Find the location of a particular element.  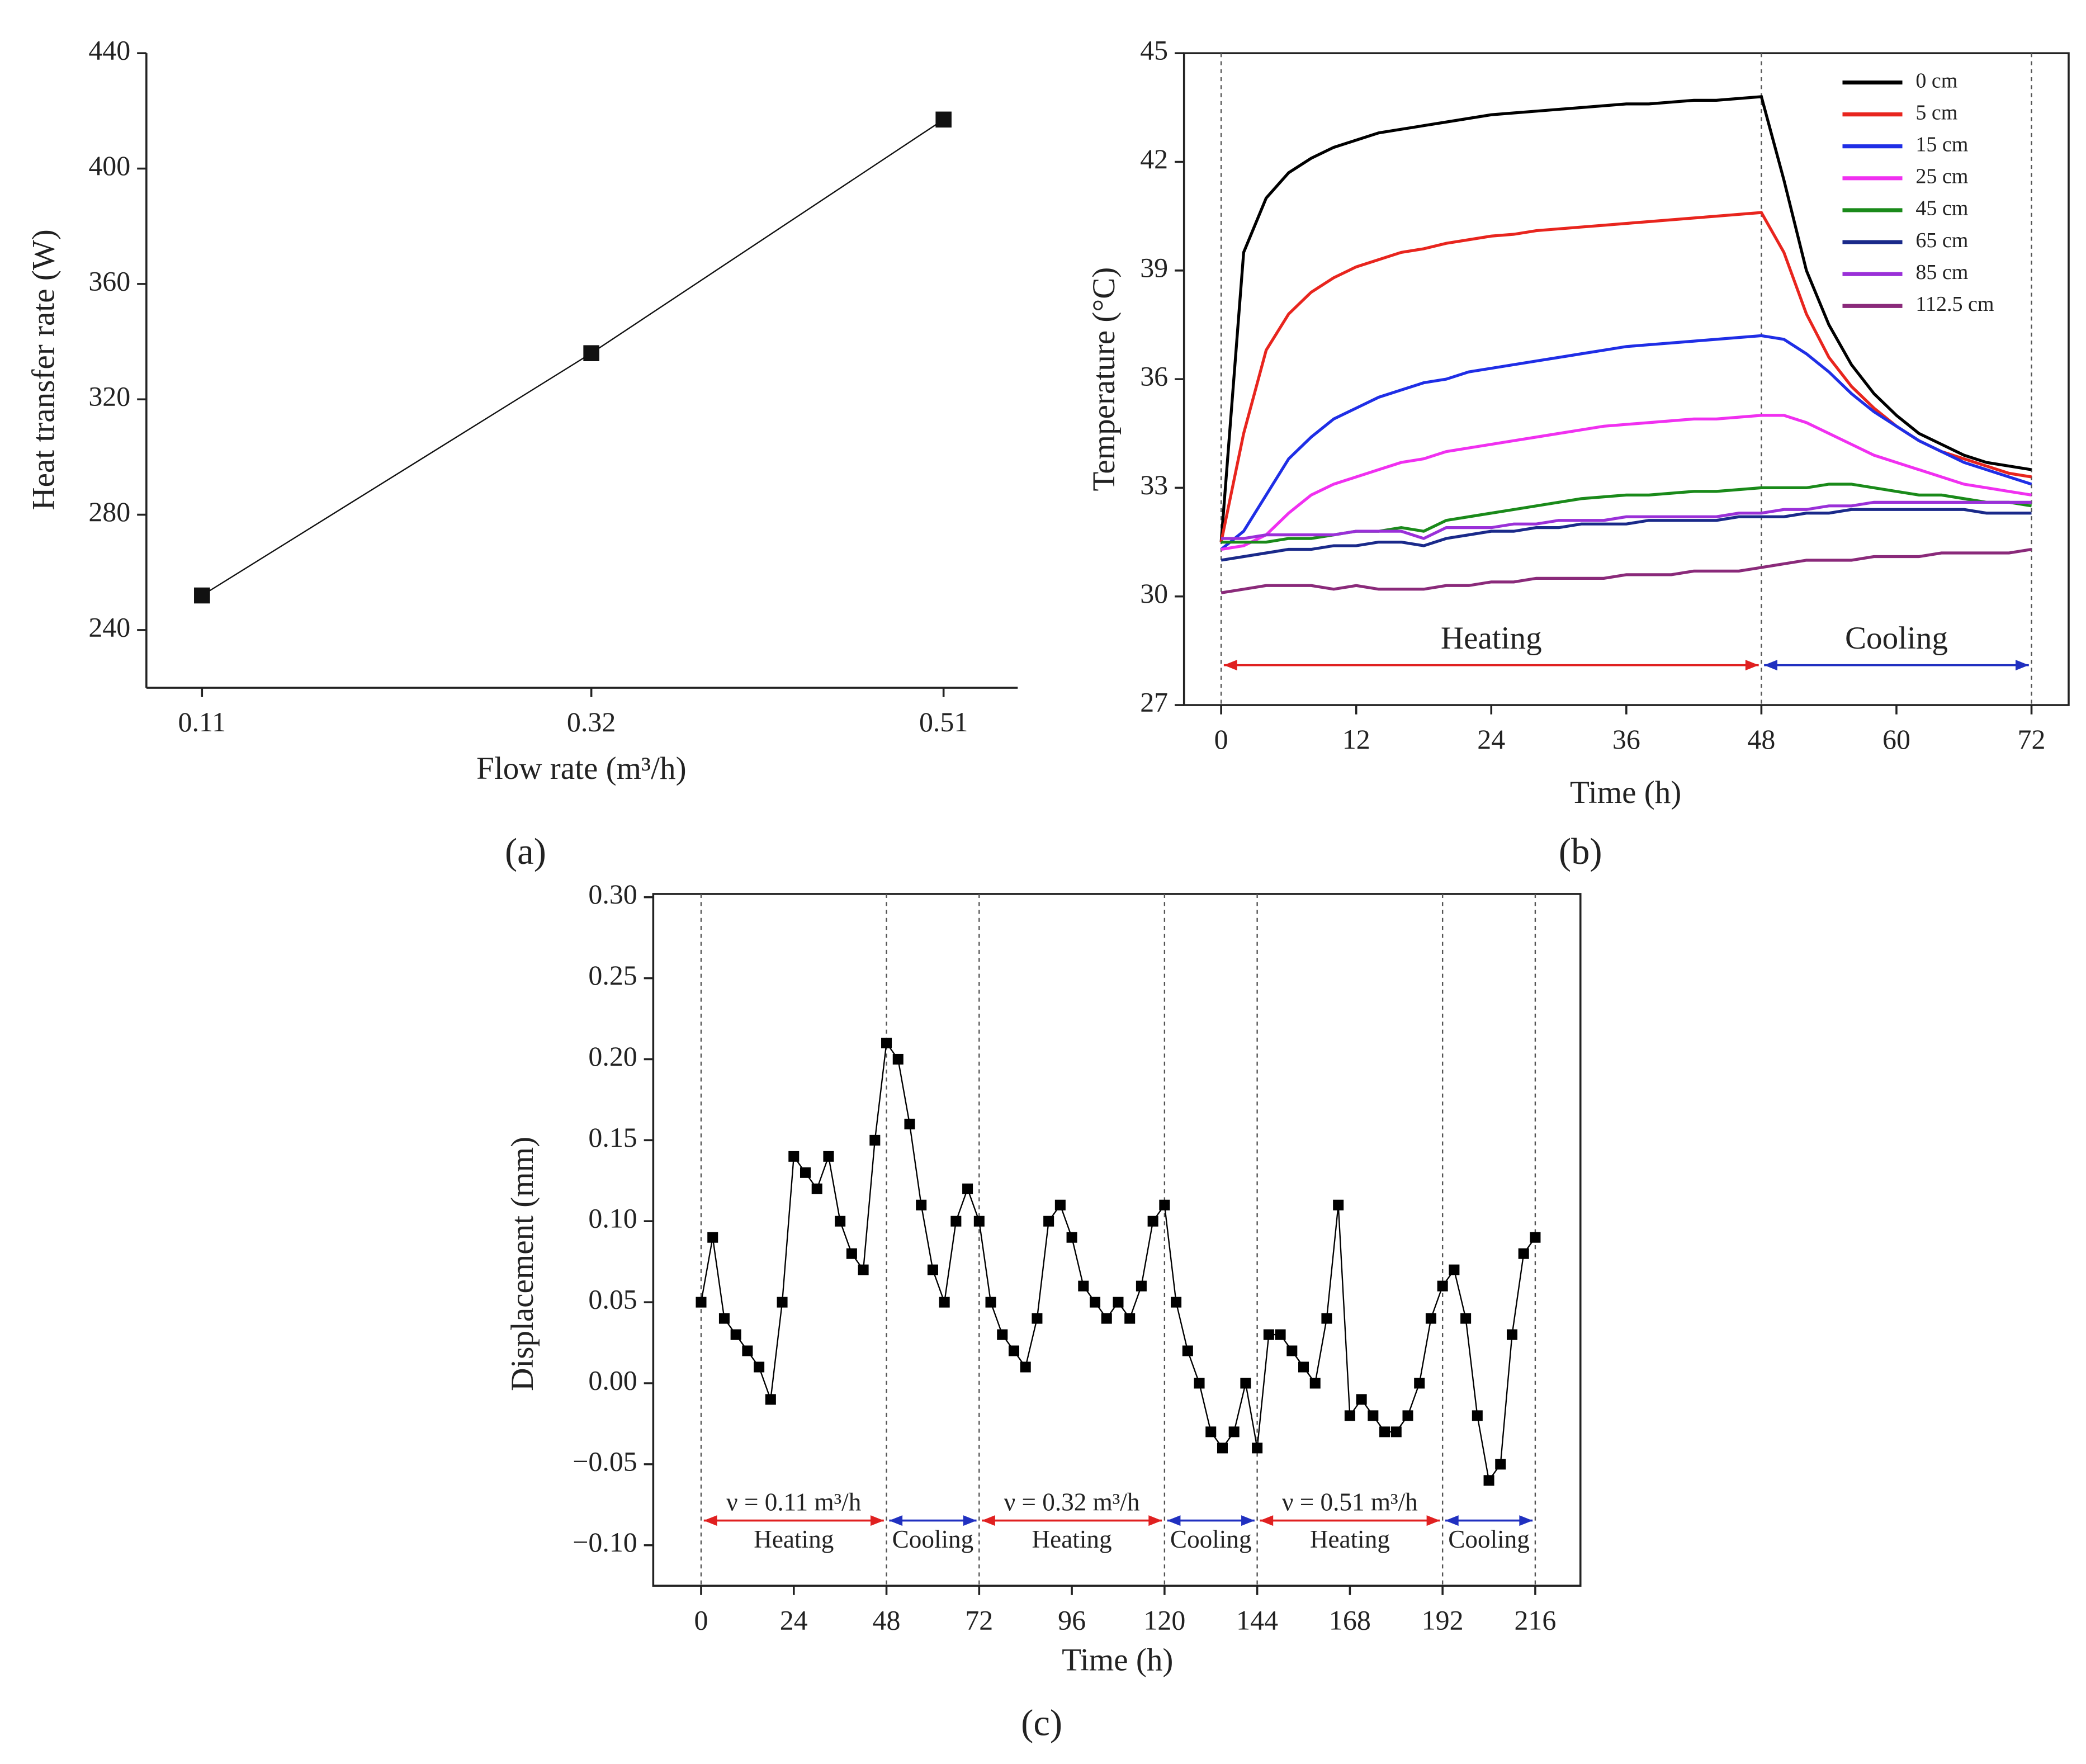

x-tick-label: 72 is located at coordinates (2032, 739).